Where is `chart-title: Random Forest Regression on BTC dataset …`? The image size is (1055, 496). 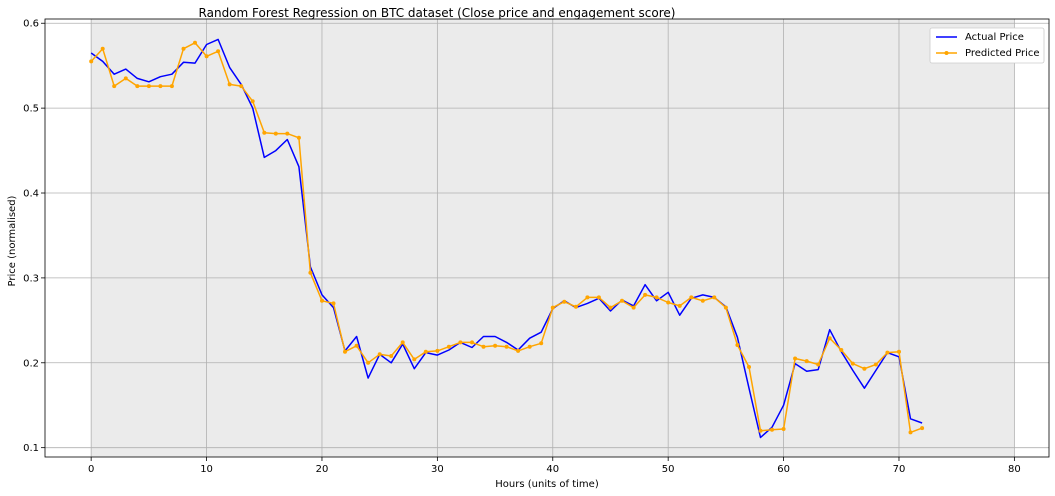
chart-title: Random Forest Regression on BTC dataset … is located at coordinates (437, 13).